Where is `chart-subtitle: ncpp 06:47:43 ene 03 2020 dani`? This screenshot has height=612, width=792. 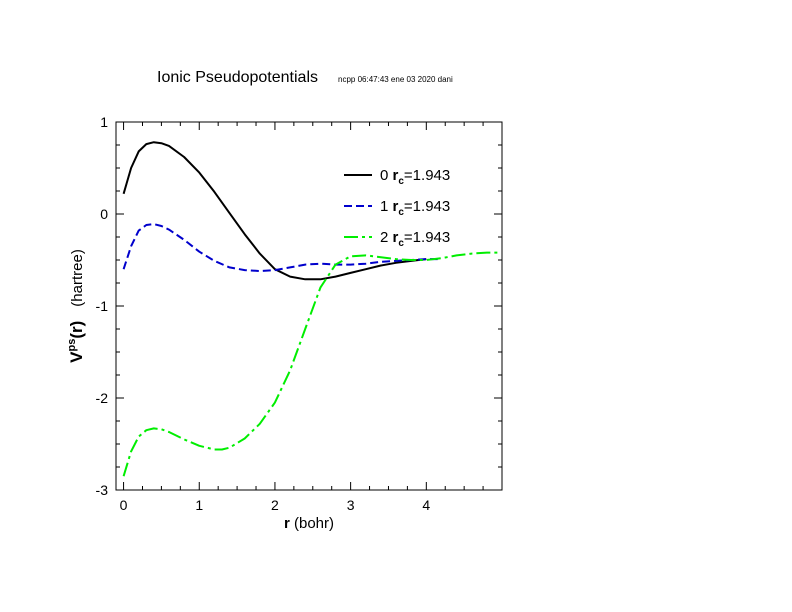 chart-subtitle: ncpp 06:47:43 ene 03 2020 dani is located at coordinates (395, 79).